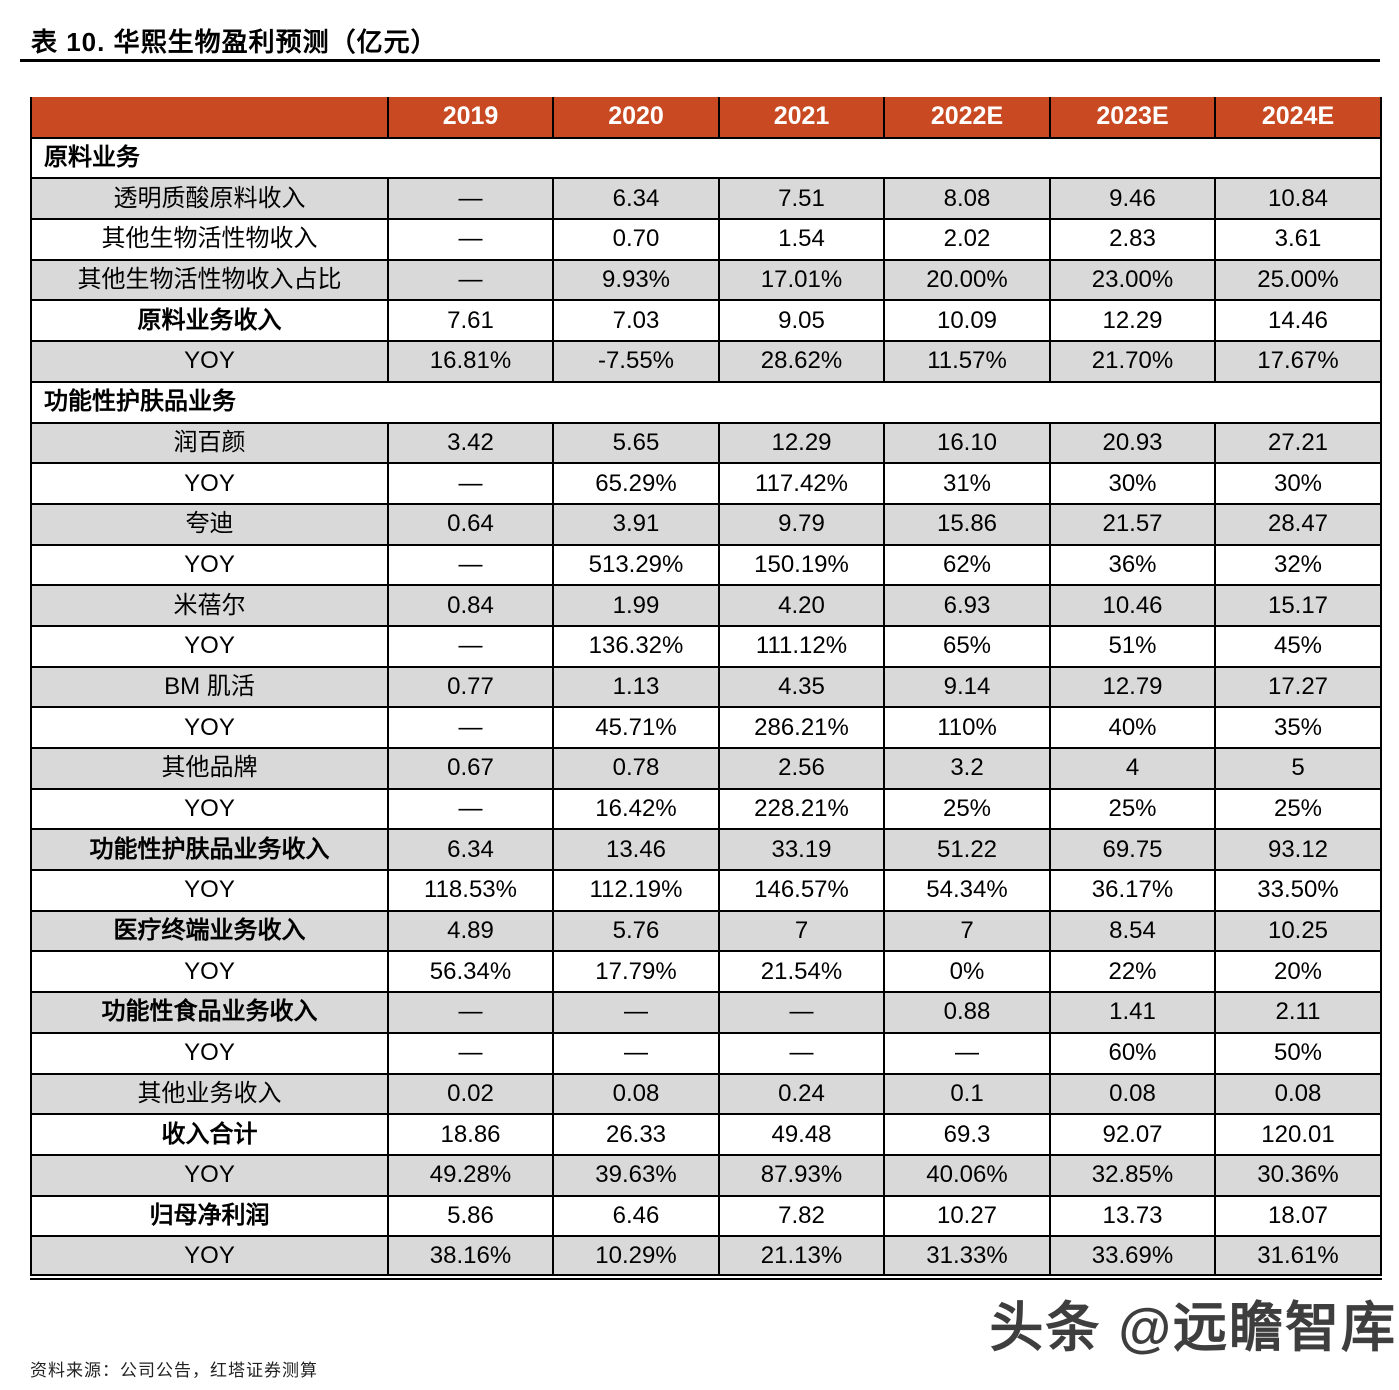 This screenshot has width=1399, height=1390. Describe the element at coordinates (209, 768) in the screenshot. I see `row-label-cell: 其他品牌` at that location.